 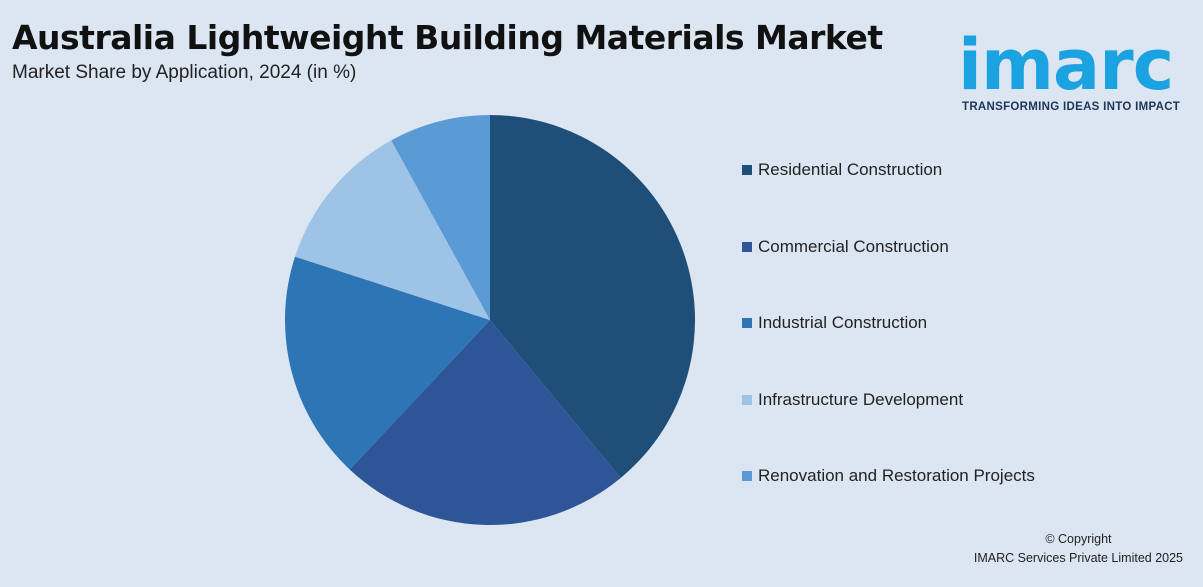 I want to click on legend-item: Residential Construction, so click(x=842, y=170).